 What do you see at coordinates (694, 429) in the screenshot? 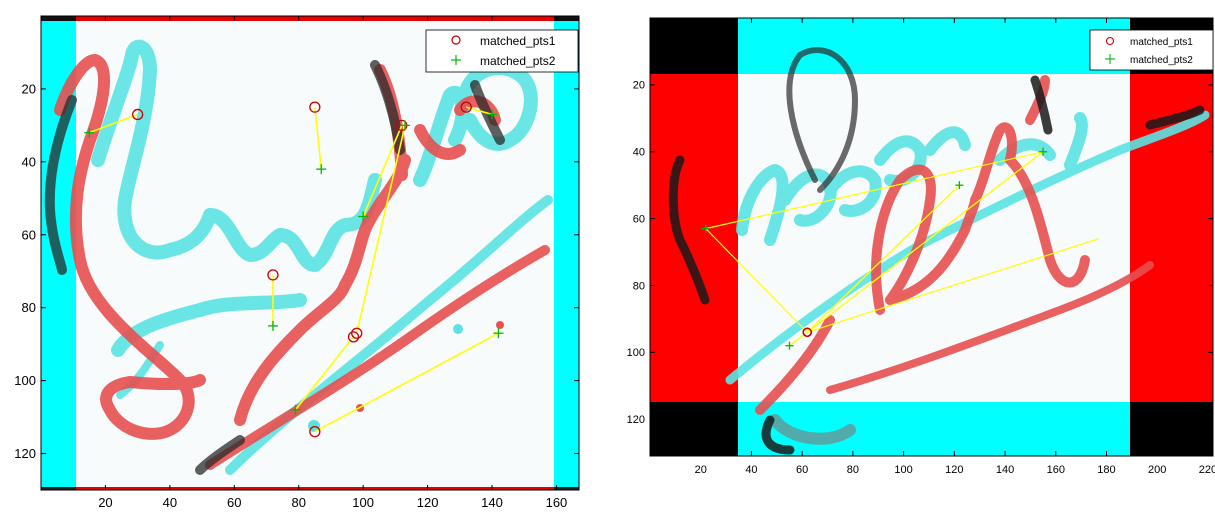
I see `image-black-corner-bl` at bounding box center [694, 429].